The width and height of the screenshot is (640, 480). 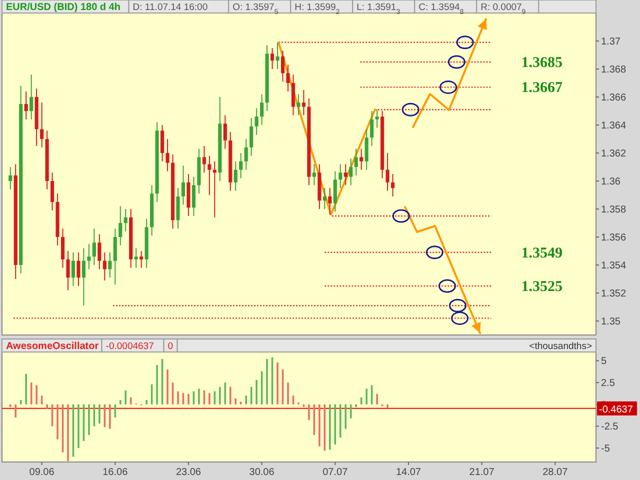 What do you see at coordinates (170, 7) in the screenshot?
I see `annotation: D: 11.07.14 16:00` at bounding box center [170, 7].